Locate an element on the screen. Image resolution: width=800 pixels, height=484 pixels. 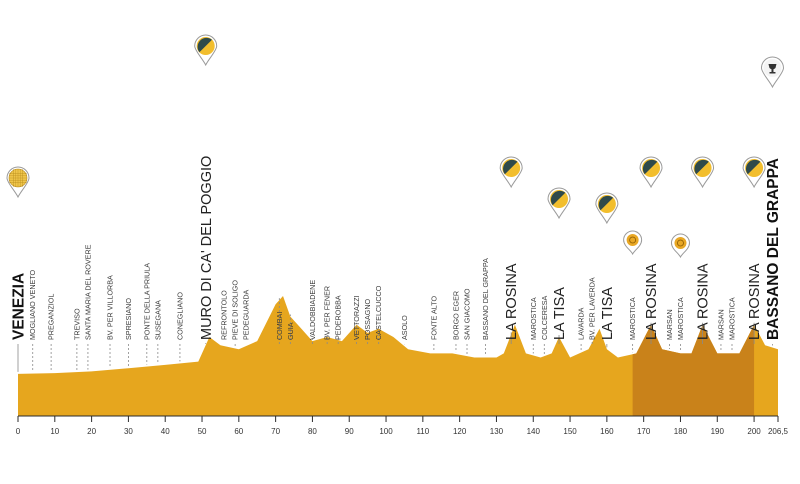
place-label: MURO DI CA' DEL POGGIO is located at coordinates (207, 248).